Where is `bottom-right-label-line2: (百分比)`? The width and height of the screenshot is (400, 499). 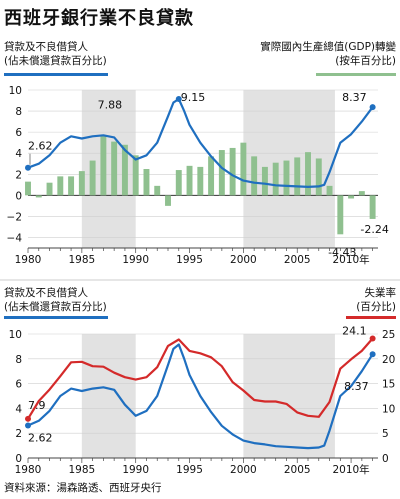 bottom-right-label-line2: (百分比) is located at coordinates (376, 307).